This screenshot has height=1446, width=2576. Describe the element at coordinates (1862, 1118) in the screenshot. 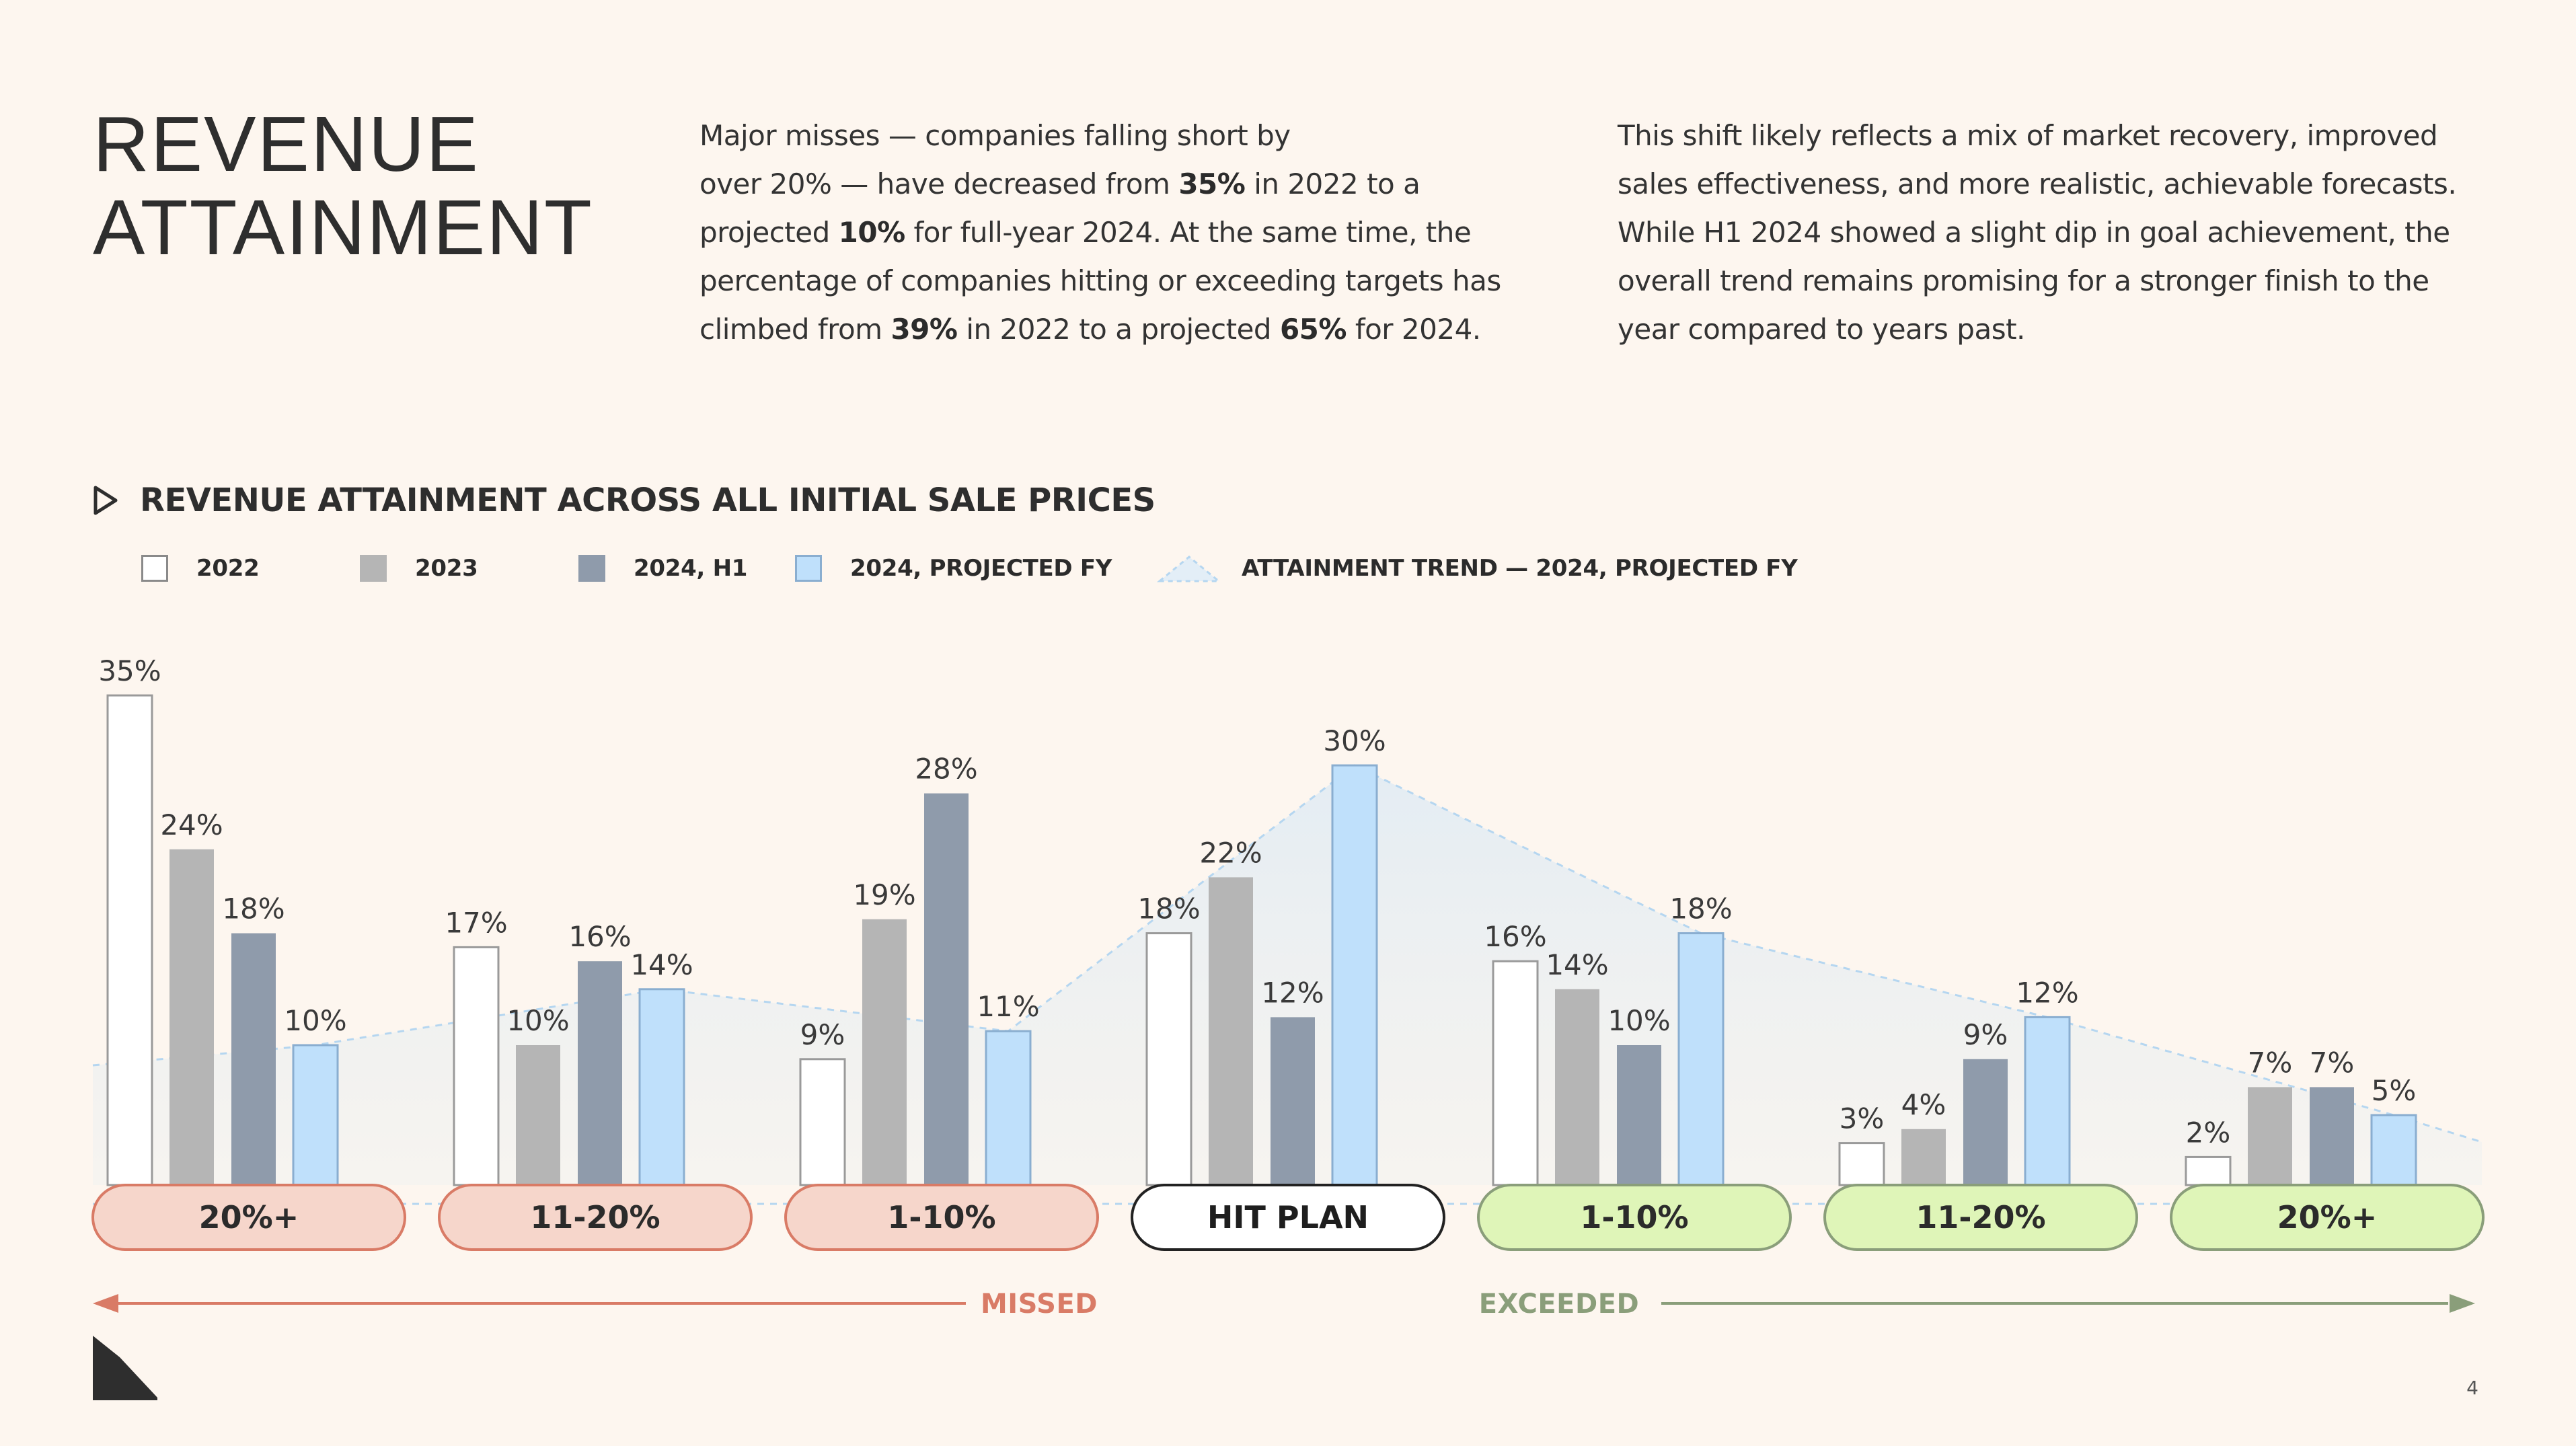

I see `bar-value-label: 3%` at that location.